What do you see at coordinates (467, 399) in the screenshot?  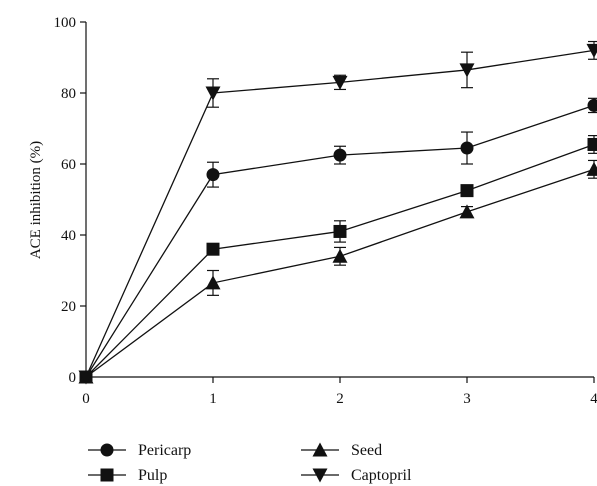 I see `x-tick-label: 3` at bounding box center [467, 399].